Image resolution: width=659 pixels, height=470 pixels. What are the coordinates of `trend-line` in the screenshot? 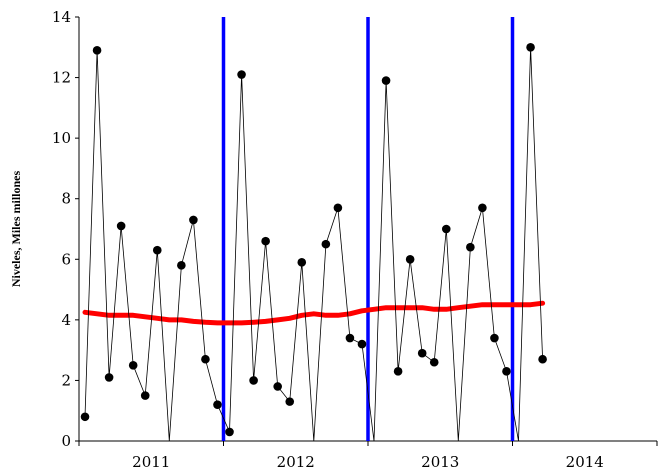 It's located at (314, 313).